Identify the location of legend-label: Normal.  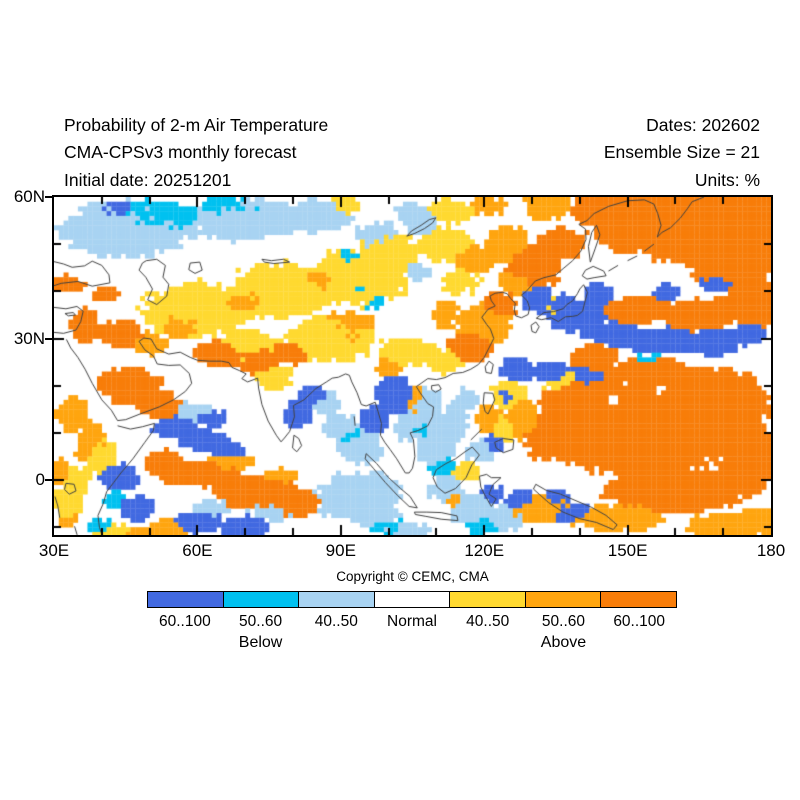
(412, 621).